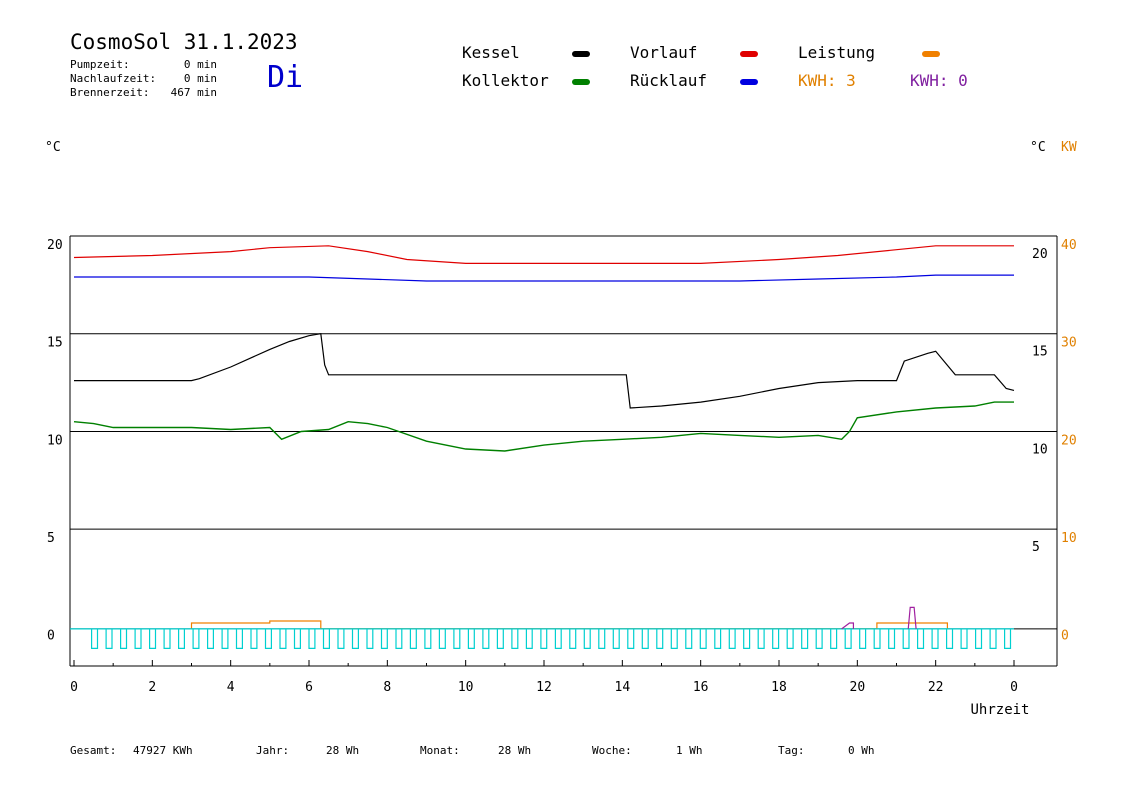 The image size is (1148, 812). What do you see at coordinates (936, 687) in the screenshot?
I see `x-tick-label-11: 22` at bounding box center [936, 687].